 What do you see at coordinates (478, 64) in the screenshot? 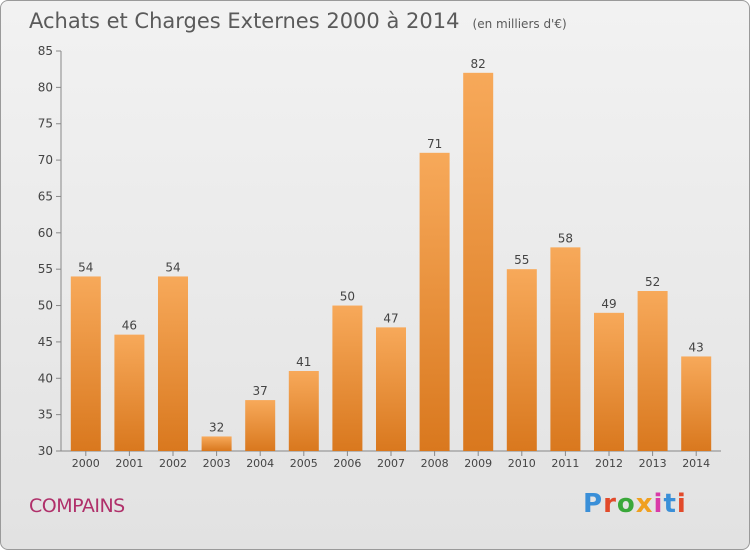
I see `bar-value-label: 82` at bounding box center [478, 64].